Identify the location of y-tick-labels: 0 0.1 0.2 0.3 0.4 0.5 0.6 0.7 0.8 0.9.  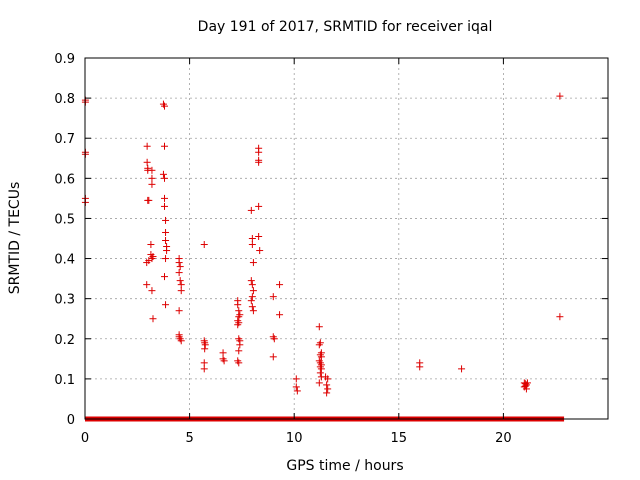
(64, 240).